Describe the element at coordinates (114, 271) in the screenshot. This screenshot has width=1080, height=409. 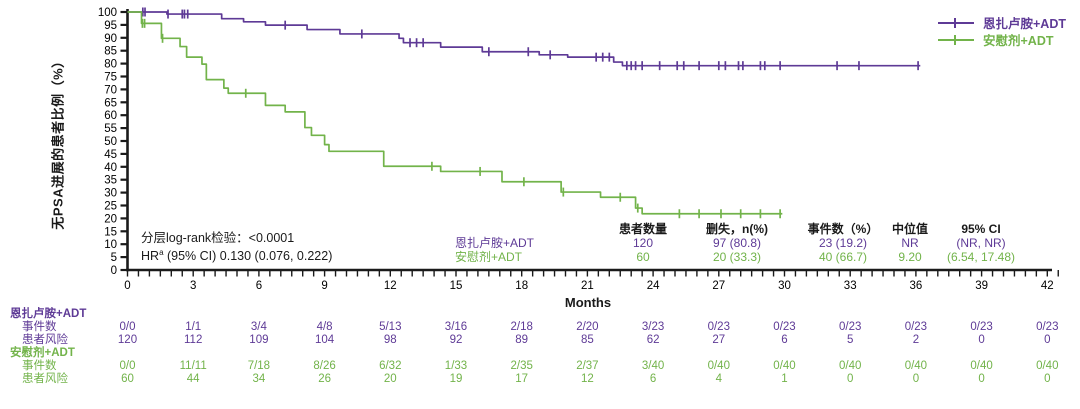
I see `y-tick-label: 0` at that location.